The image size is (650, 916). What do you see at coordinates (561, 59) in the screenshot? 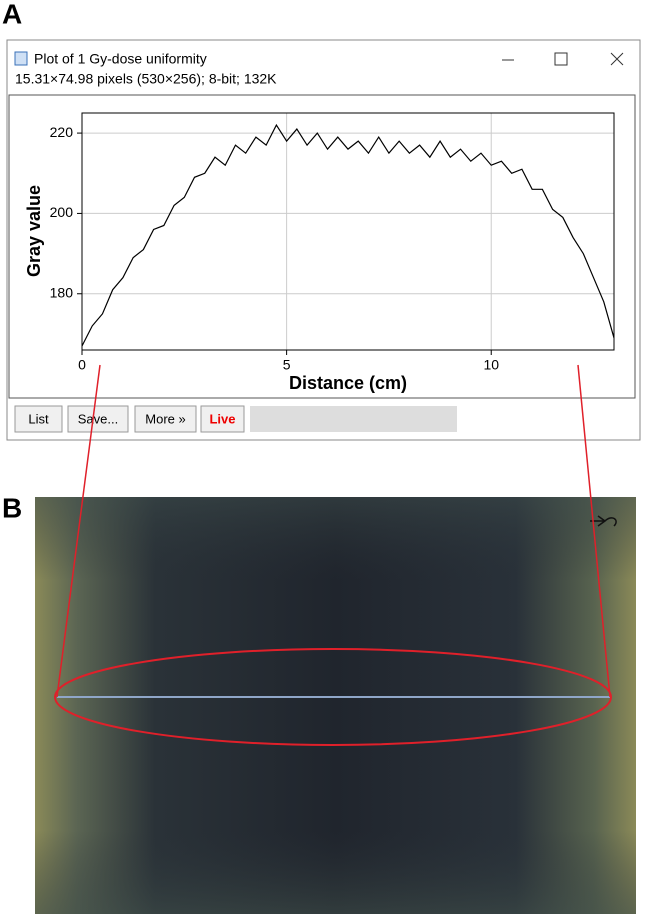
I see `maximize-button` at bounding box center [561, 59].